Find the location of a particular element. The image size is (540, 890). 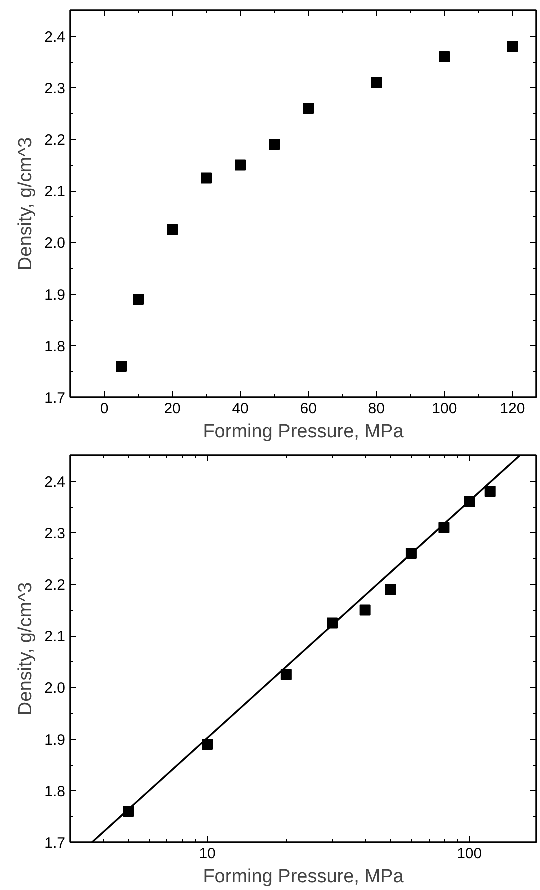

x-tick-label: 60 is located at coordinates (308, 409).